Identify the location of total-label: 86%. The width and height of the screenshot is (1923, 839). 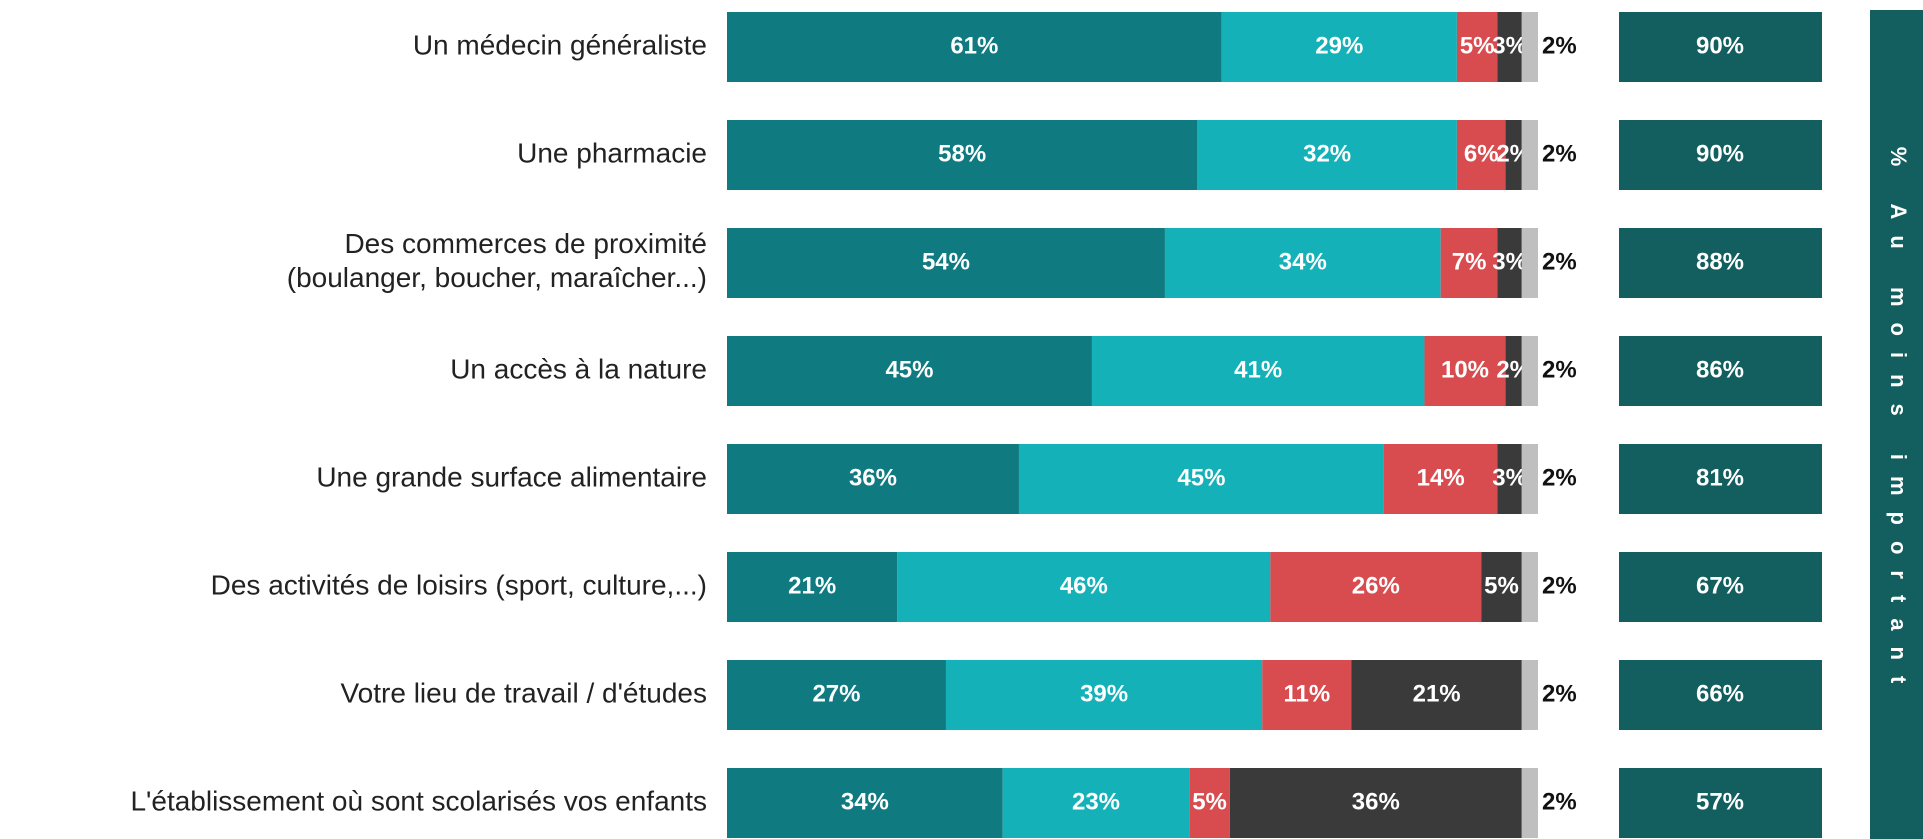
(1720, 369).